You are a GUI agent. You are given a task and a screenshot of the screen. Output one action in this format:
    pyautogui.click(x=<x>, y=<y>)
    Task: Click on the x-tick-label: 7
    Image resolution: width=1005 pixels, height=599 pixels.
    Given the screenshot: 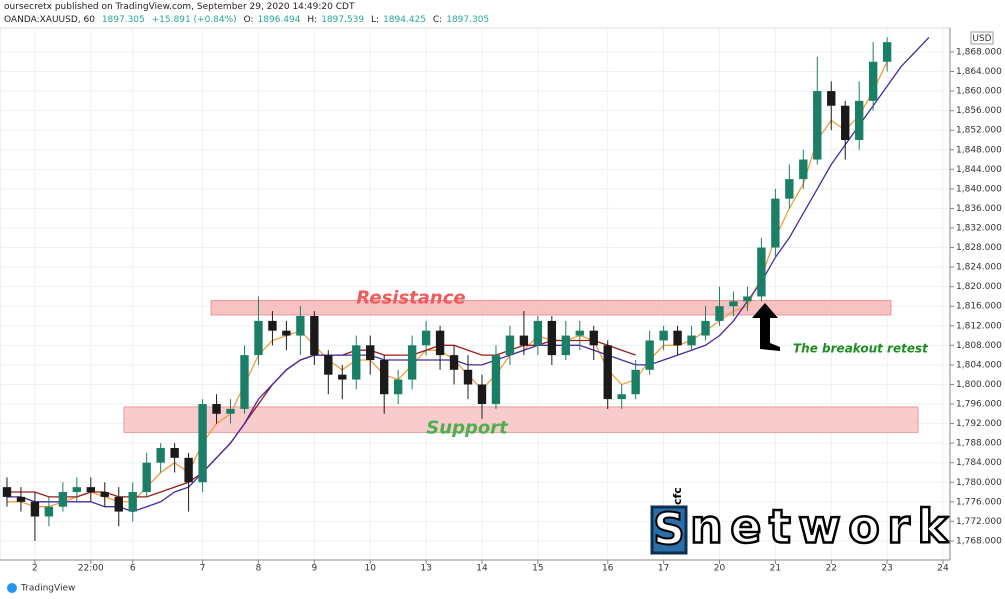 What is the action you would take?
    pyautogui.click(x=203, y=569)
    